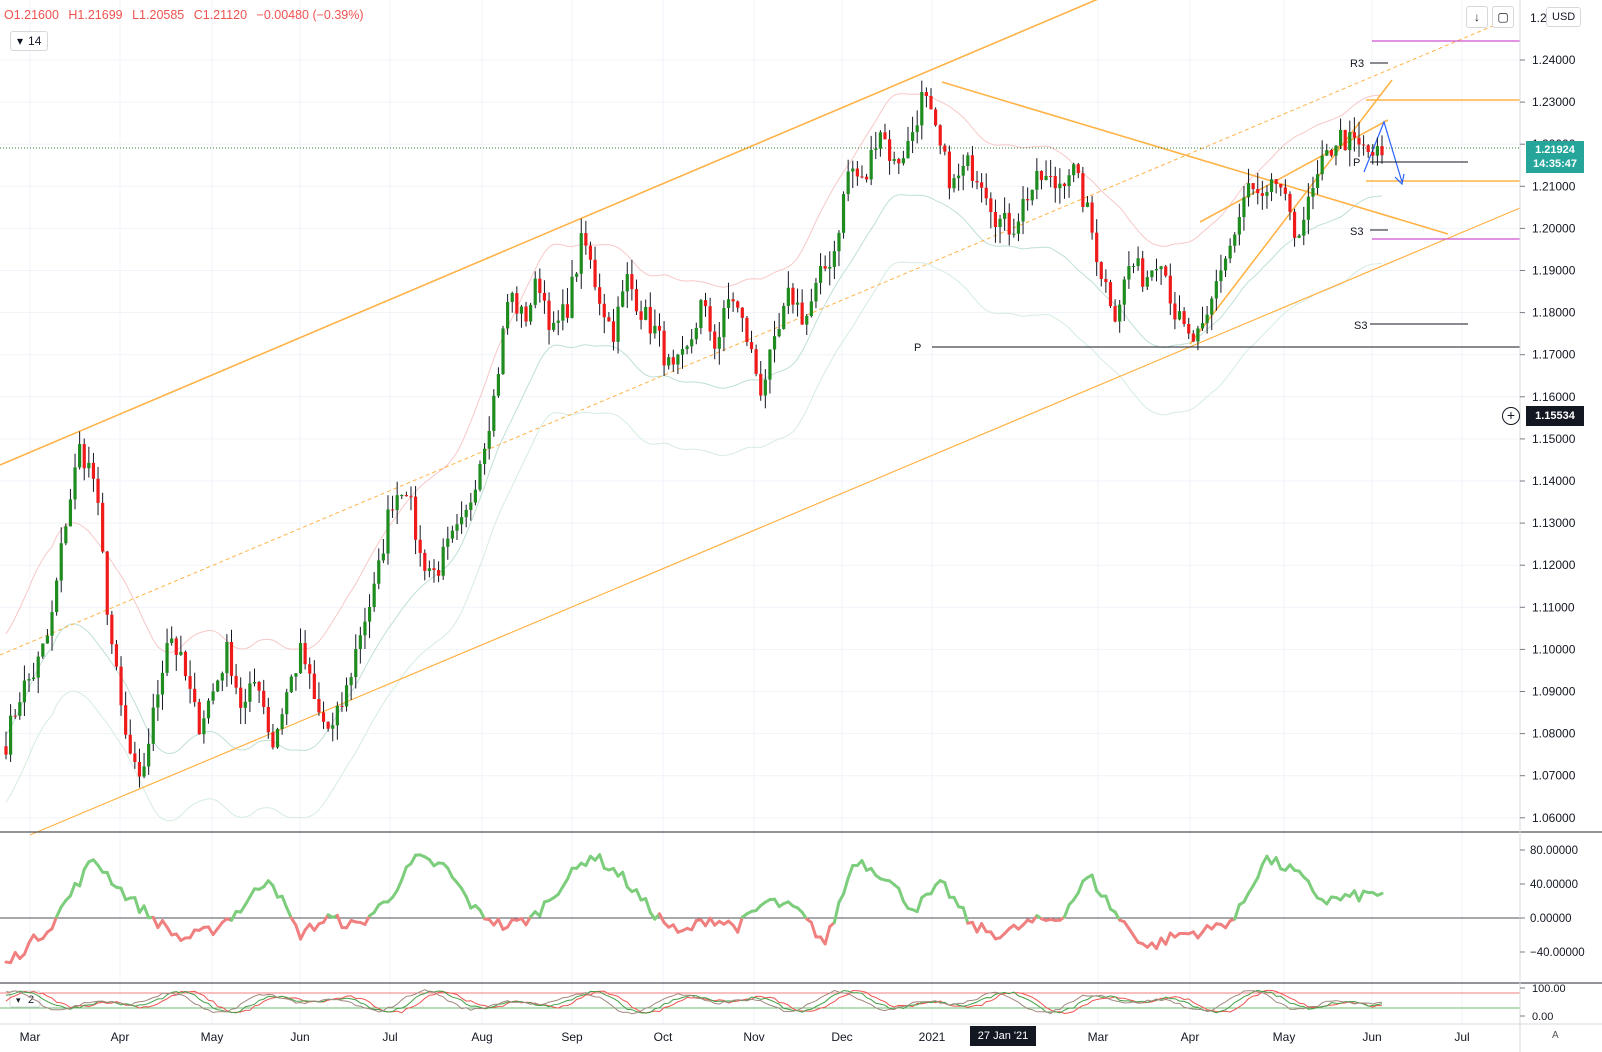  I want to click on projection-arrowhead, so click(1399, 179).